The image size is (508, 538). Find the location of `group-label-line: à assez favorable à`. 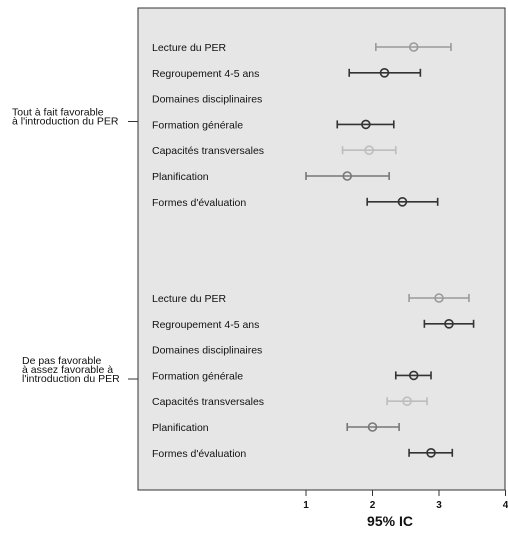

group-label-line: à assez favorable à is located at coordinates (67, 370).